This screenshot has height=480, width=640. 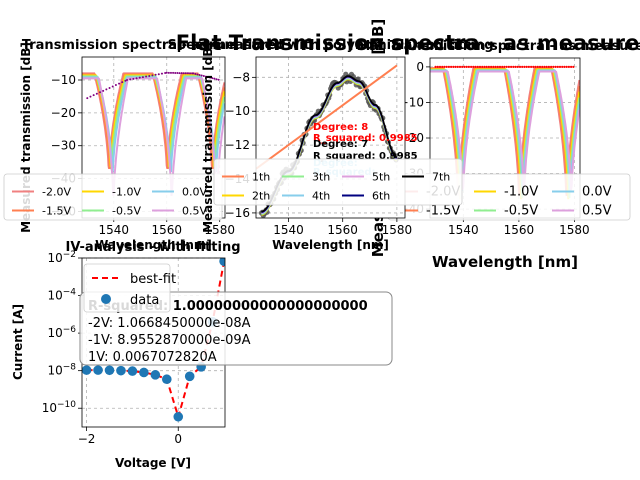 What do you see at coordinates (340, 127) in the screenshot?
I see `fit-annotation: Degree: 8` at bounding box center [340, 127].